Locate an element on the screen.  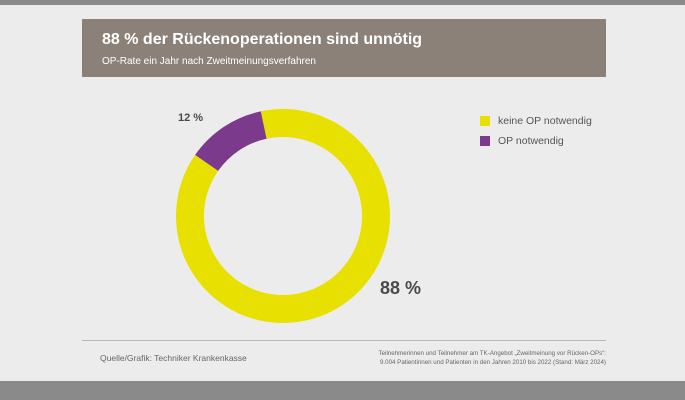
footer-divider is located at coordinates (344, 340).